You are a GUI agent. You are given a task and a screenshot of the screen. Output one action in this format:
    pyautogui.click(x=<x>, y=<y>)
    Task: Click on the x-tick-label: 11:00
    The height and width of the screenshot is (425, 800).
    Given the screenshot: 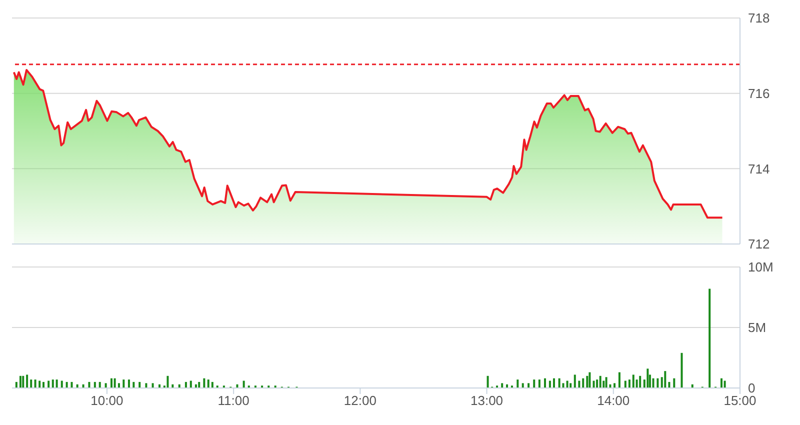 What is the action you would take?
    pyautogui.click(x=234, y=400)
    